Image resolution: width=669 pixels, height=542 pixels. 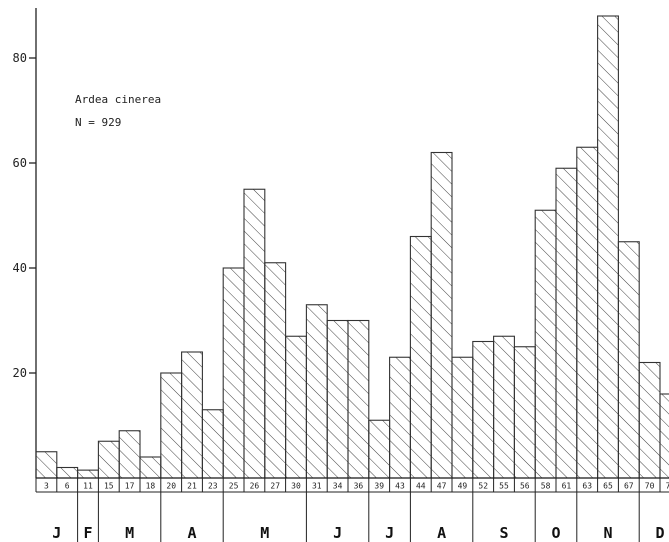 What do you see at coordinates (463, 486) in the screenshot?
I see `week-label: 49` at bounding box center [463, 486].